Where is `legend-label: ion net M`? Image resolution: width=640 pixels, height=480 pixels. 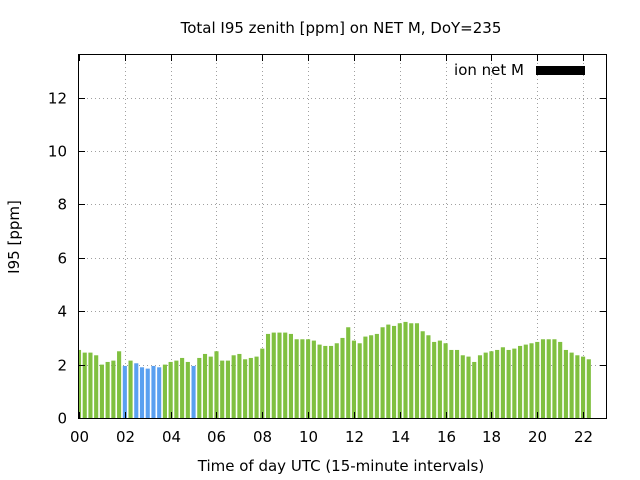 legend-label: ion net M is located at coordinates (489, 70).